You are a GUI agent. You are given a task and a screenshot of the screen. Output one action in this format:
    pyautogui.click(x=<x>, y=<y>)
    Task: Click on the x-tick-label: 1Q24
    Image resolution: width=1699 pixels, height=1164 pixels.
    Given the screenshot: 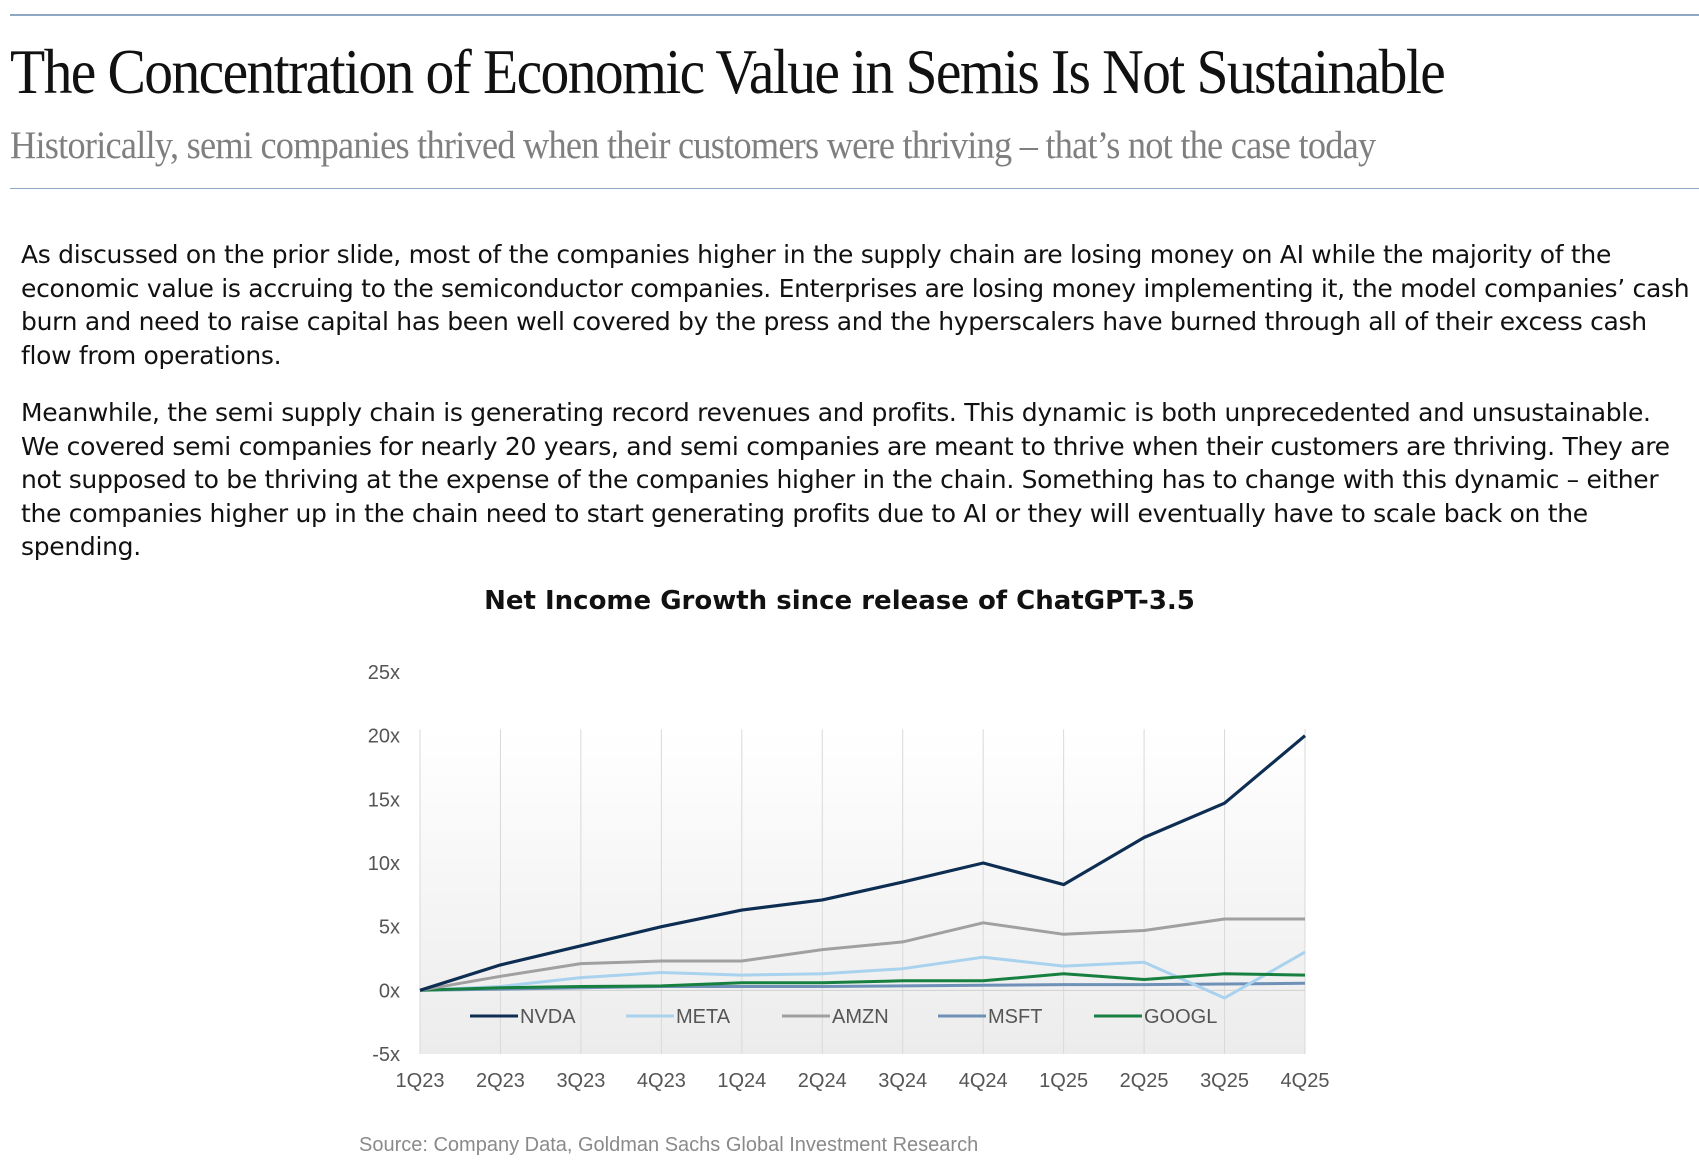 What is the action you would take?
    pyautogui.click(x=741, y=1081)
    